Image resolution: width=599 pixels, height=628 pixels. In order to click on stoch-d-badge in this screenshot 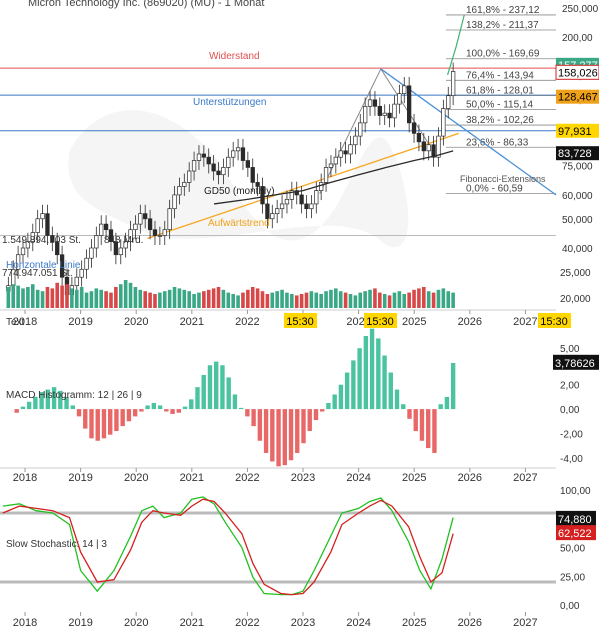, I will do `click(576, 533)`.